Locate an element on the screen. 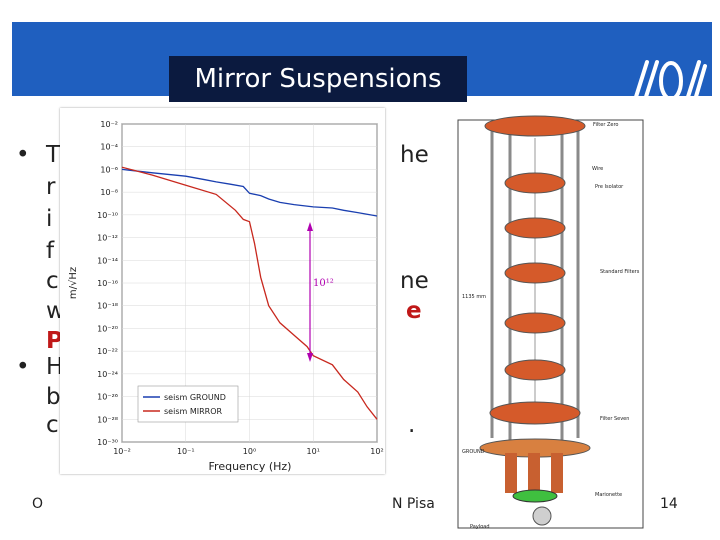 This screenshot has width=720, height=540. bullet-fragment: i is located at coordinates (49, 219).